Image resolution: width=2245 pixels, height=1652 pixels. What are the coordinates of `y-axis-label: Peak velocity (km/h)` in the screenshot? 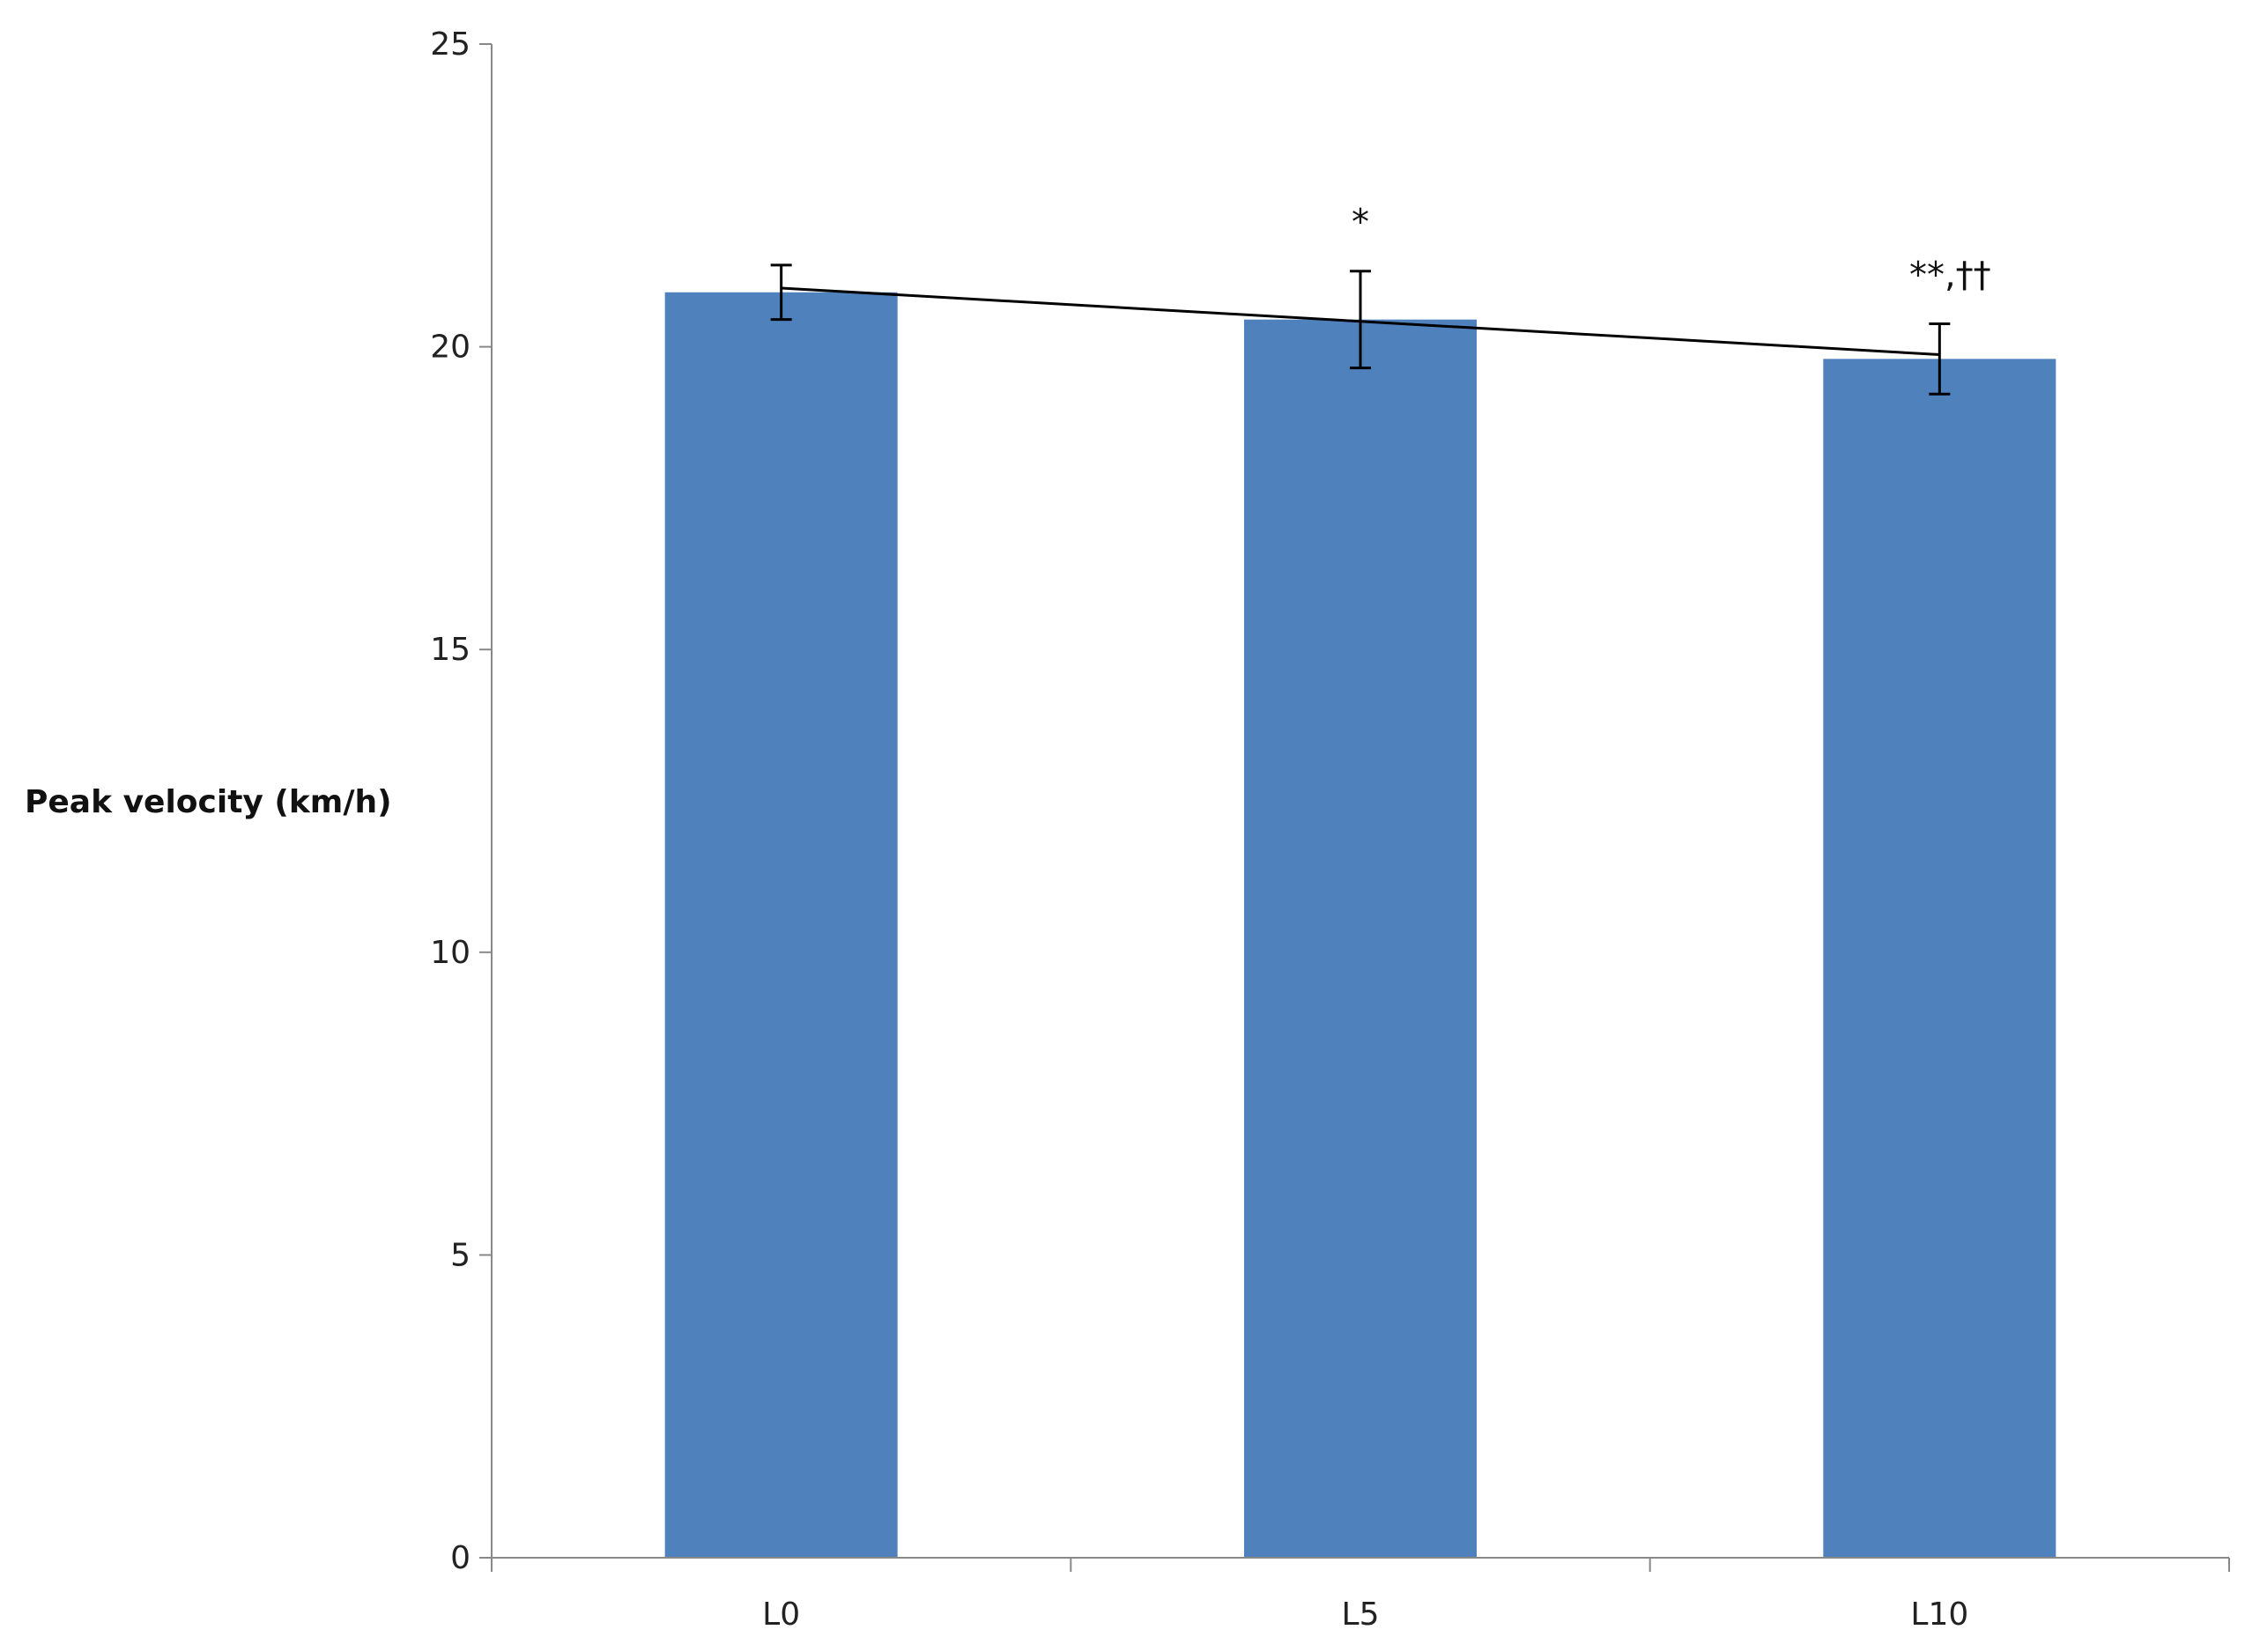 It's located at (208, 802).